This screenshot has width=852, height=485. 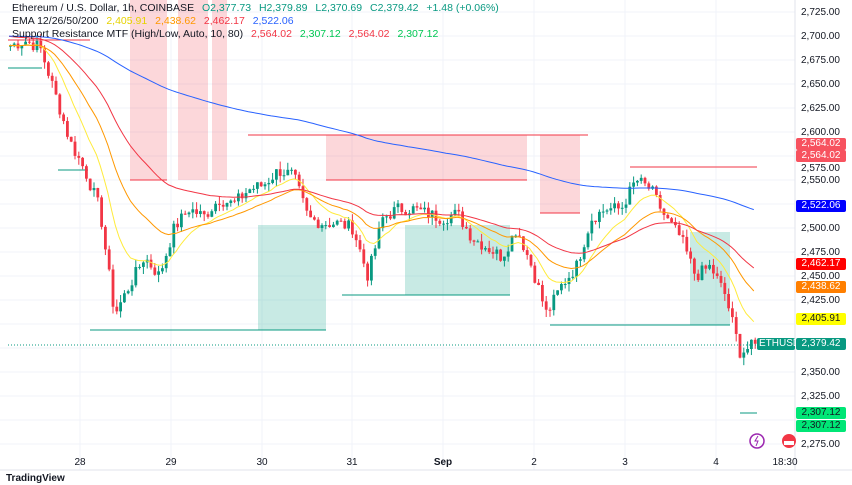 I want to click on open-value: O2,377.73, so click(x=227, y=8).